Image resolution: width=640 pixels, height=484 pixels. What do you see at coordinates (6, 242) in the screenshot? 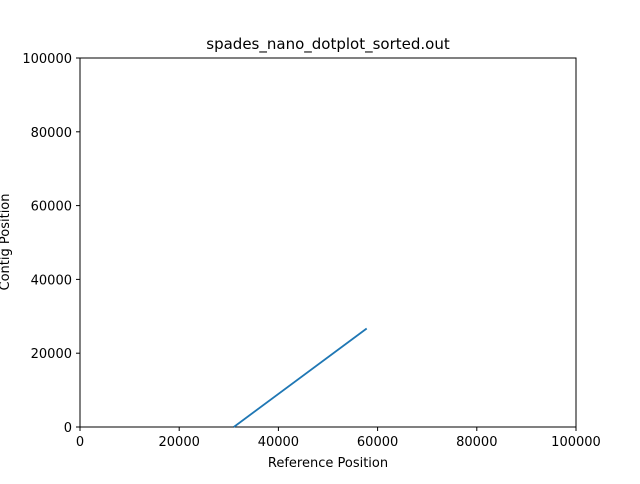
I see `y-axis-label: Contig Position` at bounding box center [6, 242].